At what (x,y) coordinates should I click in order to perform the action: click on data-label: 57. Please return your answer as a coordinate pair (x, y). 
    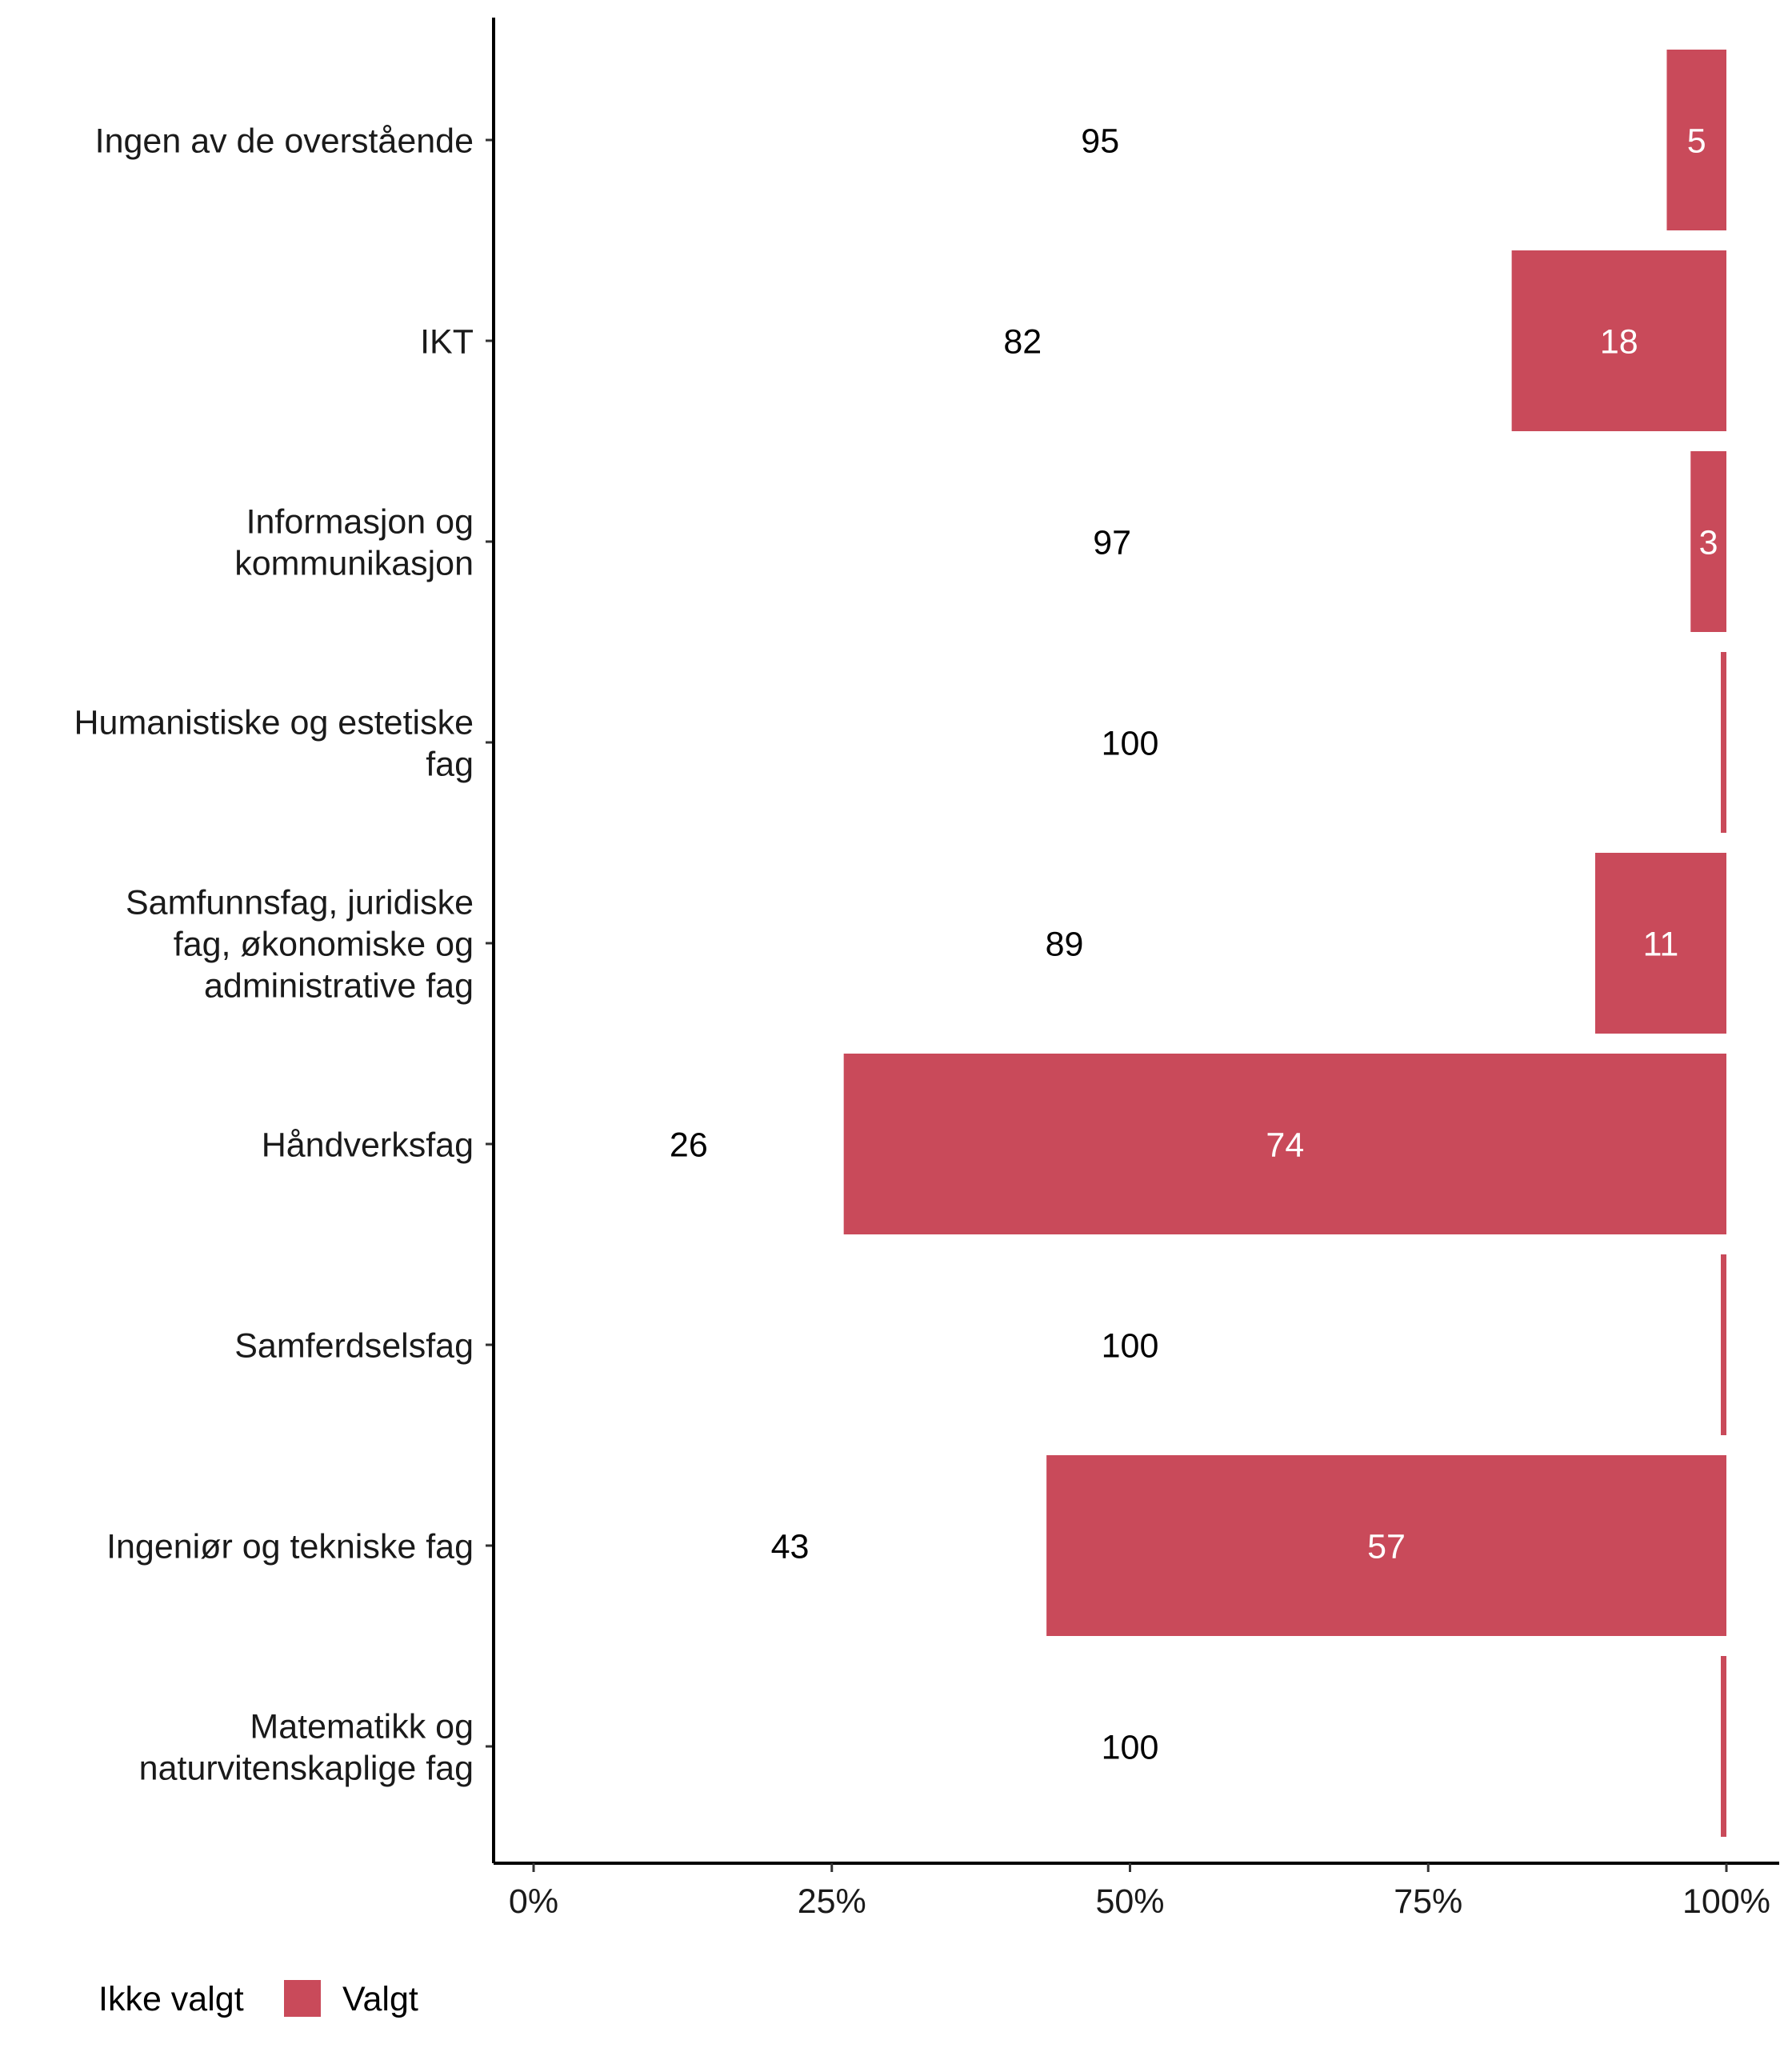
    Looking at the image, I should click on (1386, 1546).